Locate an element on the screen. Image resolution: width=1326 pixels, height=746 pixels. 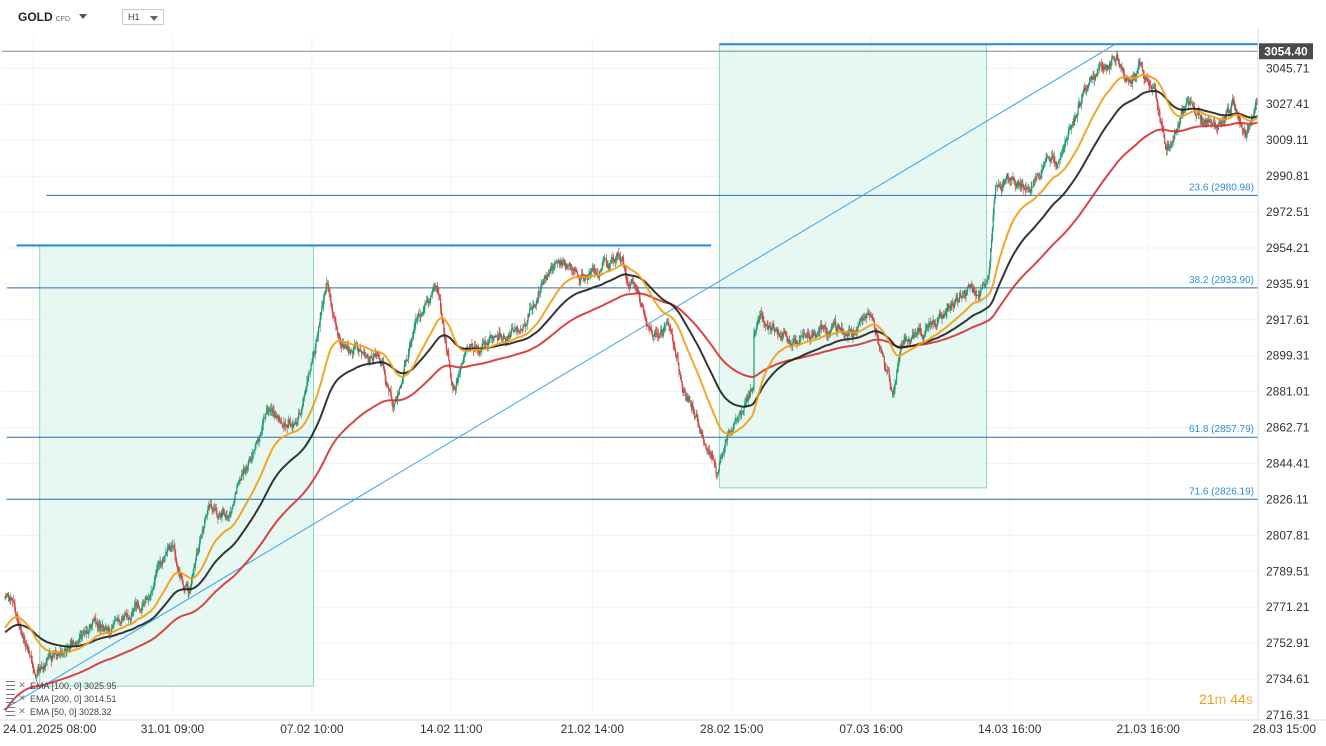
legend-ema50: ✕ EMA [50, 0] 3028.32 is located at coordinates (61, 711).